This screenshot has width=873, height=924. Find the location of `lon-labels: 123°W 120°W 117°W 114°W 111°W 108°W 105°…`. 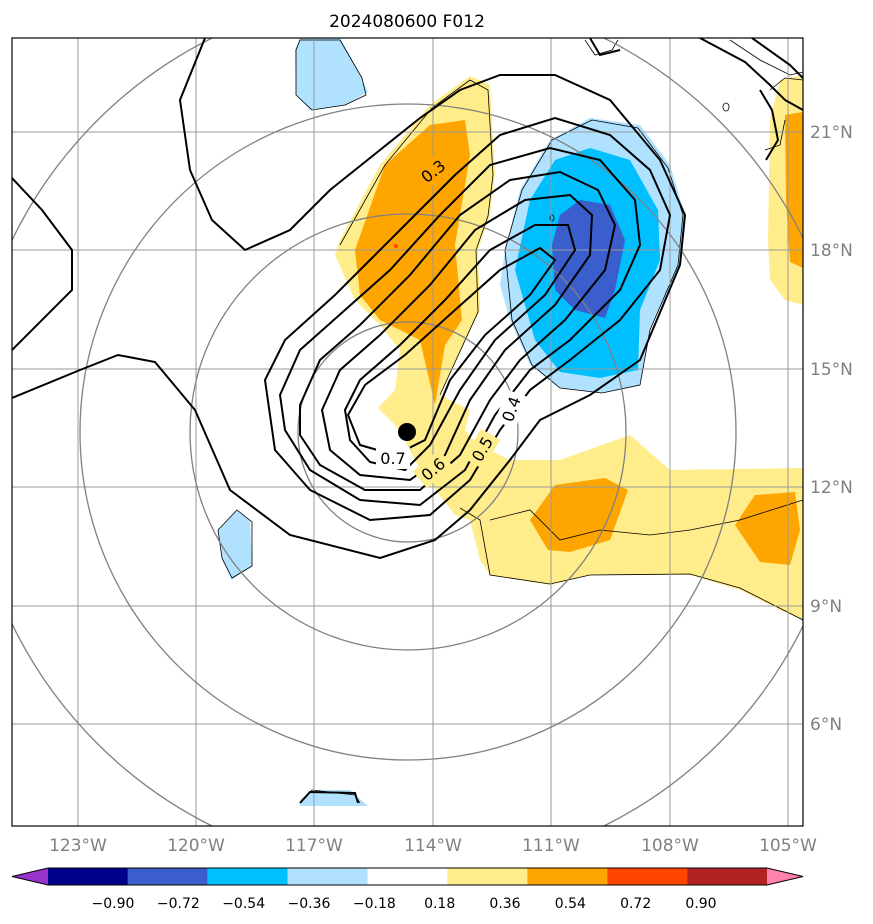

lon-labels: 123°W 120°W 117°W 114°W 111°W 108°W 105°… is located at coordinates (433, 846).